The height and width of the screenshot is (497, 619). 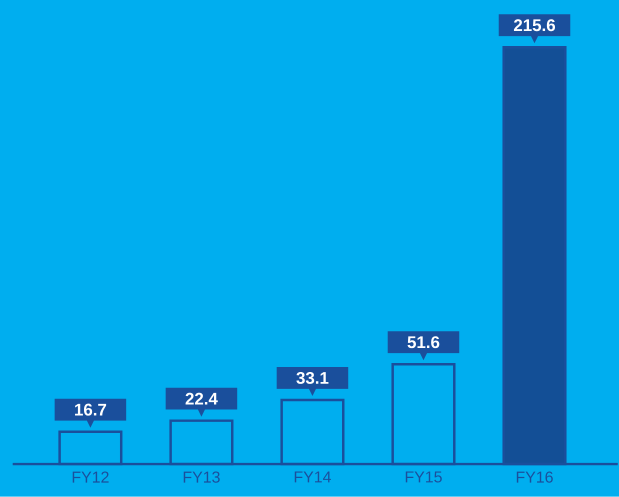 What do you see at coordinates (312, 378) in the screenshot?
I see `data-label: 33.1` at bounding box center [312, 378].